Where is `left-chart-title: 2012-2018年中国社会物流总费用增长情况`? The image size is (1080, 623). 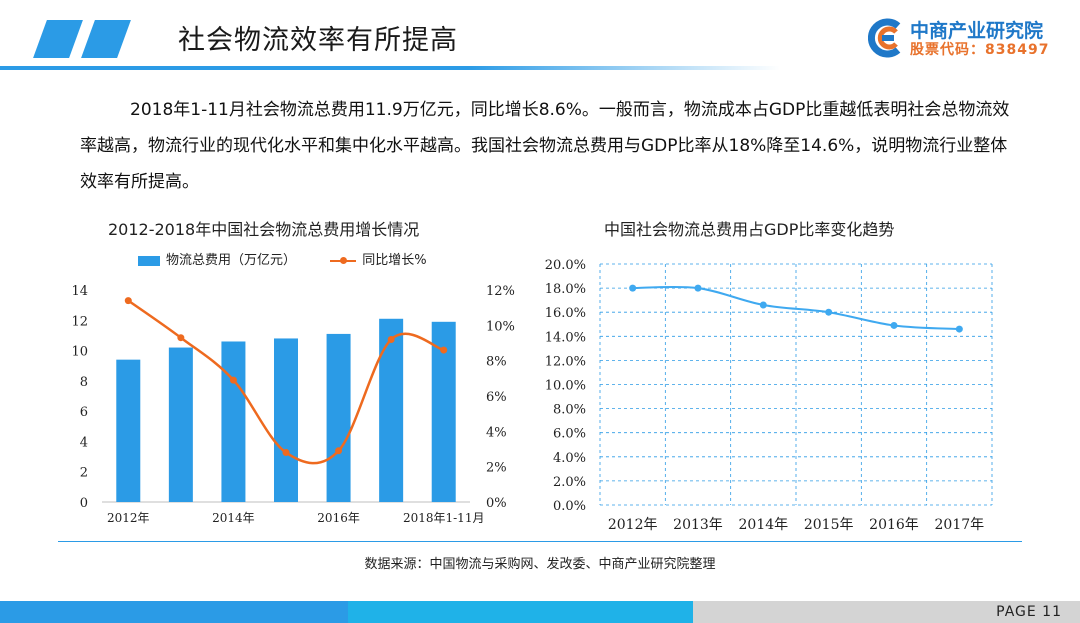
left-chart-title: 2012-2018年中国社会物流总费用增长情况 is located at coordinates (264, 229).